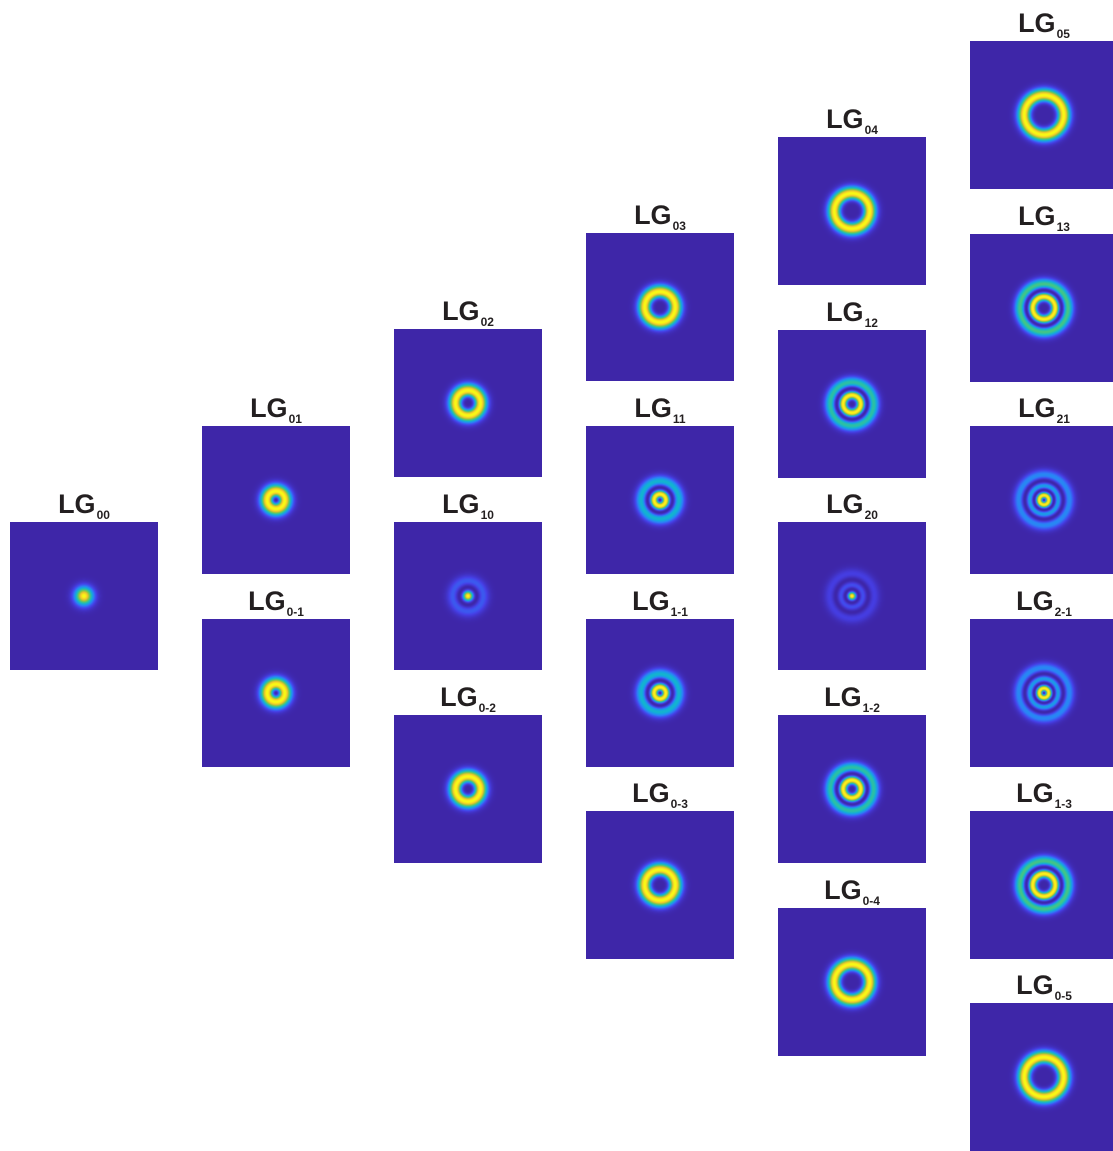  Describe the element at coordinates (276, 409) in the screenshot. I see `mode-label: LG01` at that location.